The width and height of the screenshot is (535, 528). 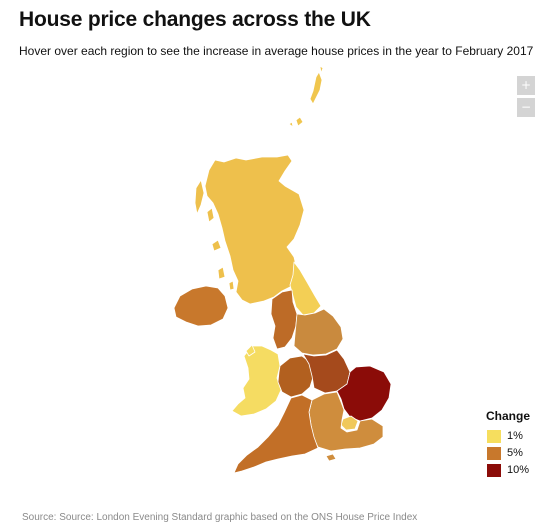 What do you see at coordinates (250, 350) in the screenshot?
I see `region-anglesey` at bounding box center [250, 350].